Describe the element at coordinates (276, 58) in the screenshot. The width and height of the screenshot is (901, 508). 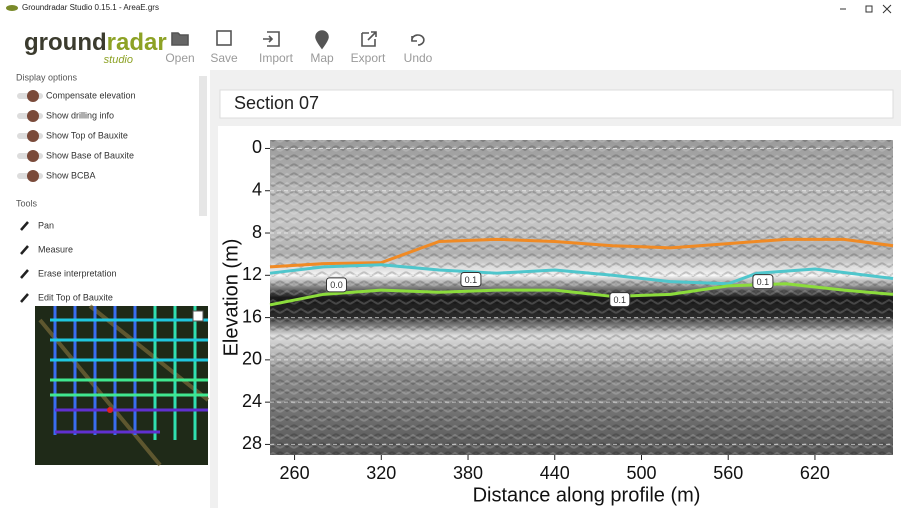
I see `toolbar-button: Import` at that location.